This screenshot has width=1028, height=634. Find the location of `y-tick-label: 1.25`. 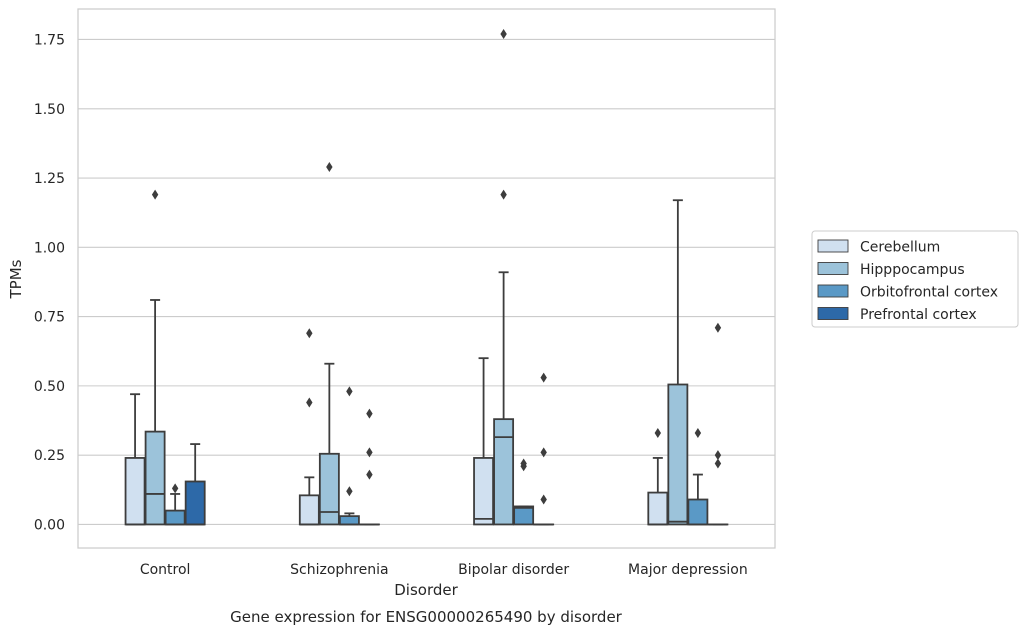

y-tick-label: 1.25 is located at coordinates (49, 179).